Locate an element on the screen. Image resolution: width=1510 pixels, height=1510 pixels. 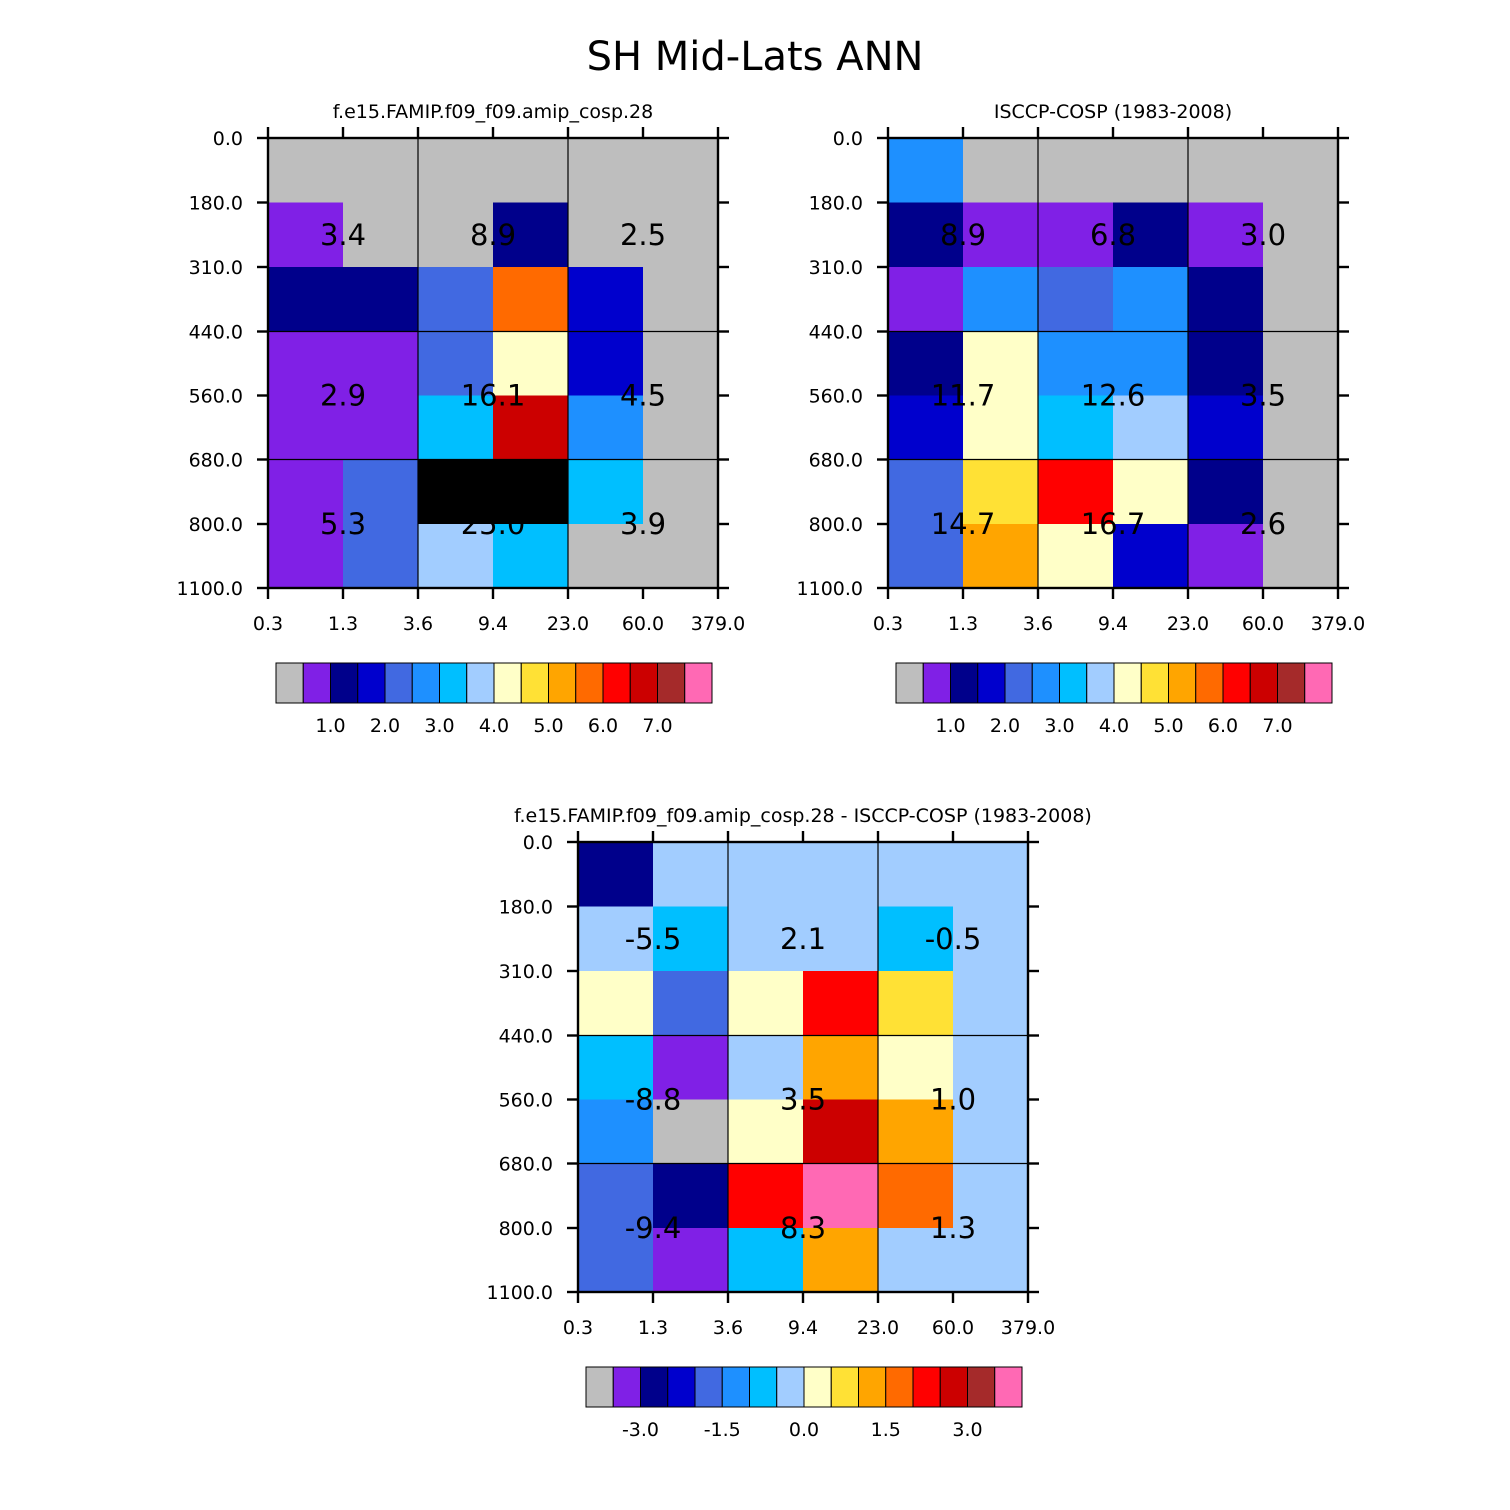
x-tick-label: 1.3 is located at coordinates (963, 624).